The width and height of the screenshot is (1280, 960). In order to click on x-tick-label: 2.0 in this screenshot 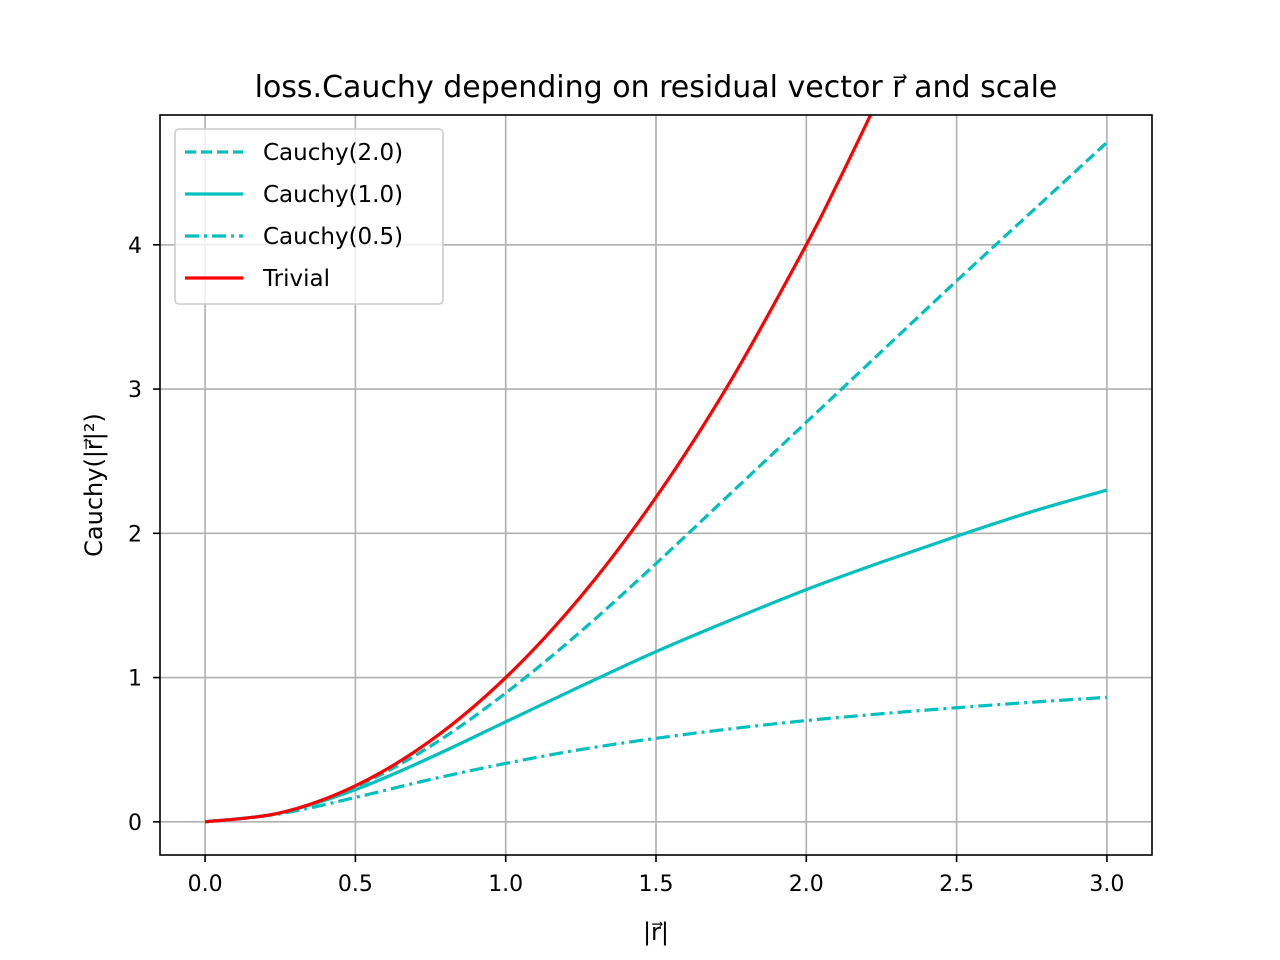, I will do `click(806, 884)`.